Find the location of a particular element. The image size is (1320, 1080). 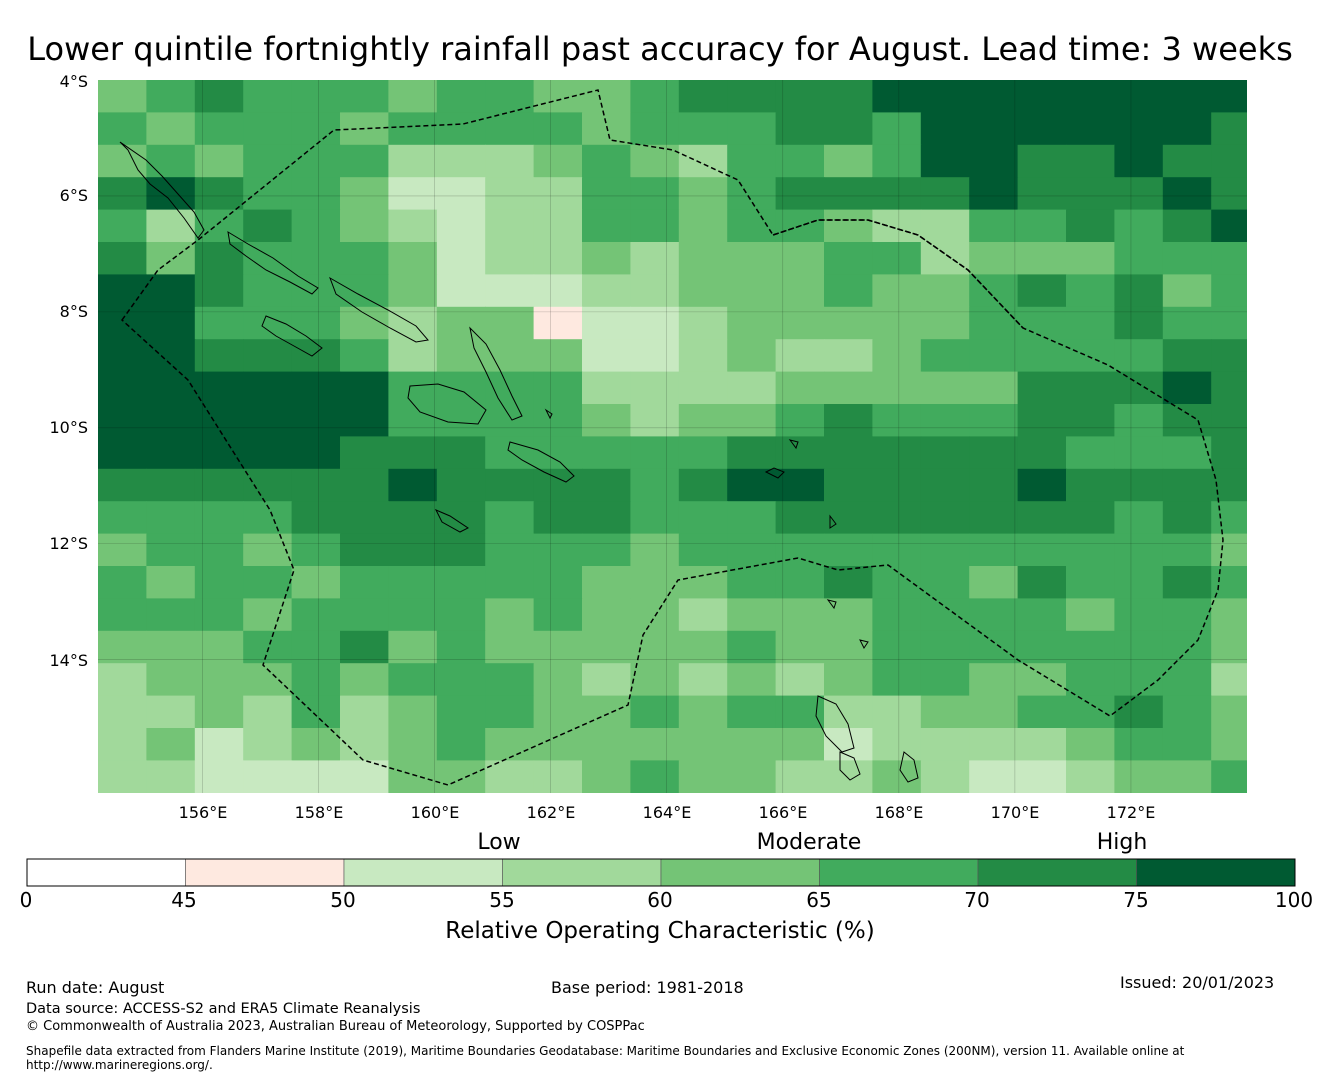

lat-tick-label: 4°S is located at coordinates (73, 81).